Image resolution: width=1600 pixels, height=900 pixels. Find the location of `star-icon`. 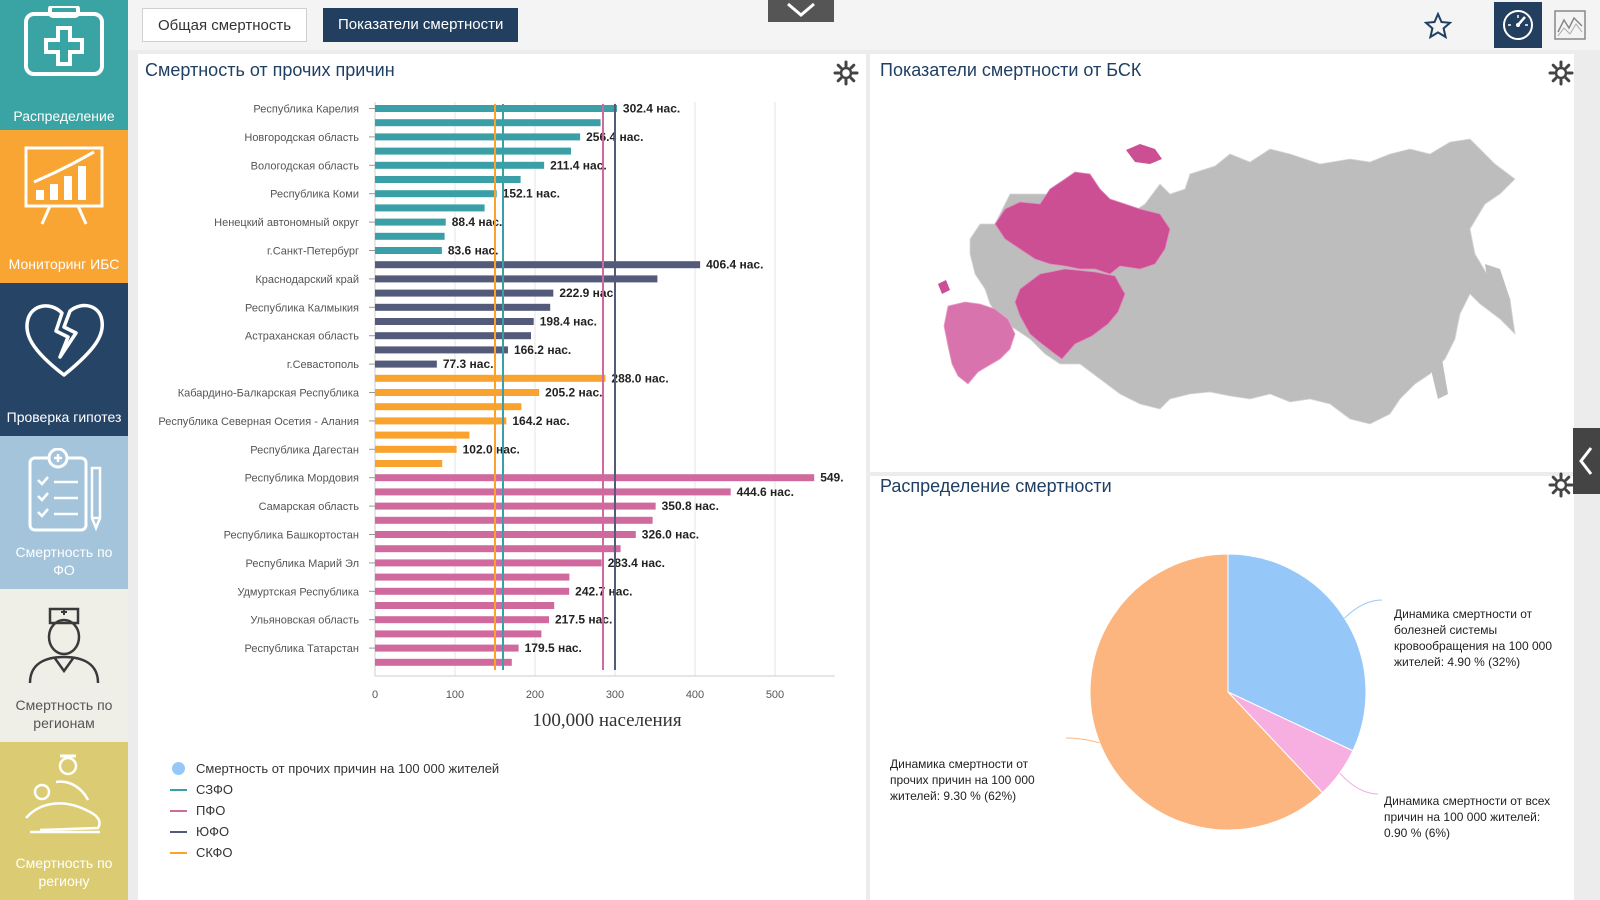

star-icon is located at coordinates (1438, 26).